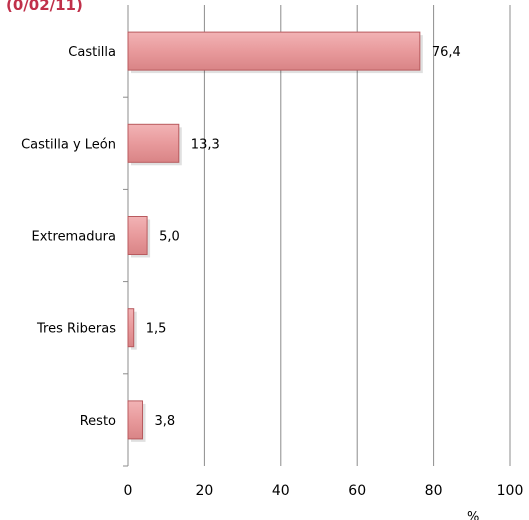  Describe the element at coordinates (357, 491) in the screenshot. I see `x-tick-label: 60` at that location.